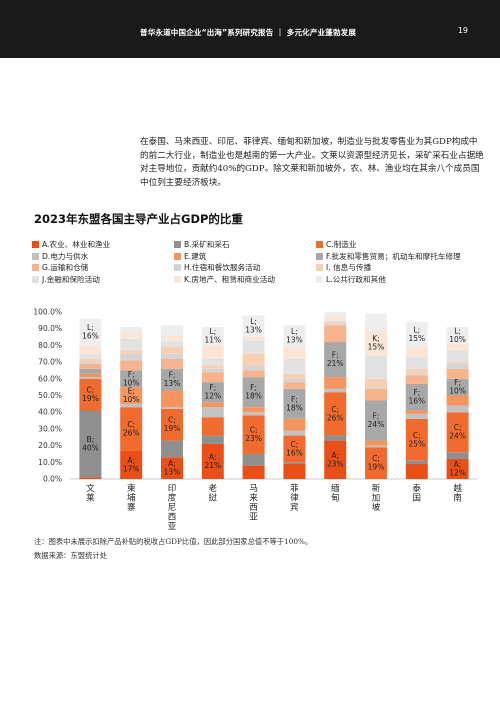 The height and width of the screenshot is (707, 500). Describe the element at coordinates (50, 328) in the screenshot. I see `y-tick-label: 90.0%` at that location.